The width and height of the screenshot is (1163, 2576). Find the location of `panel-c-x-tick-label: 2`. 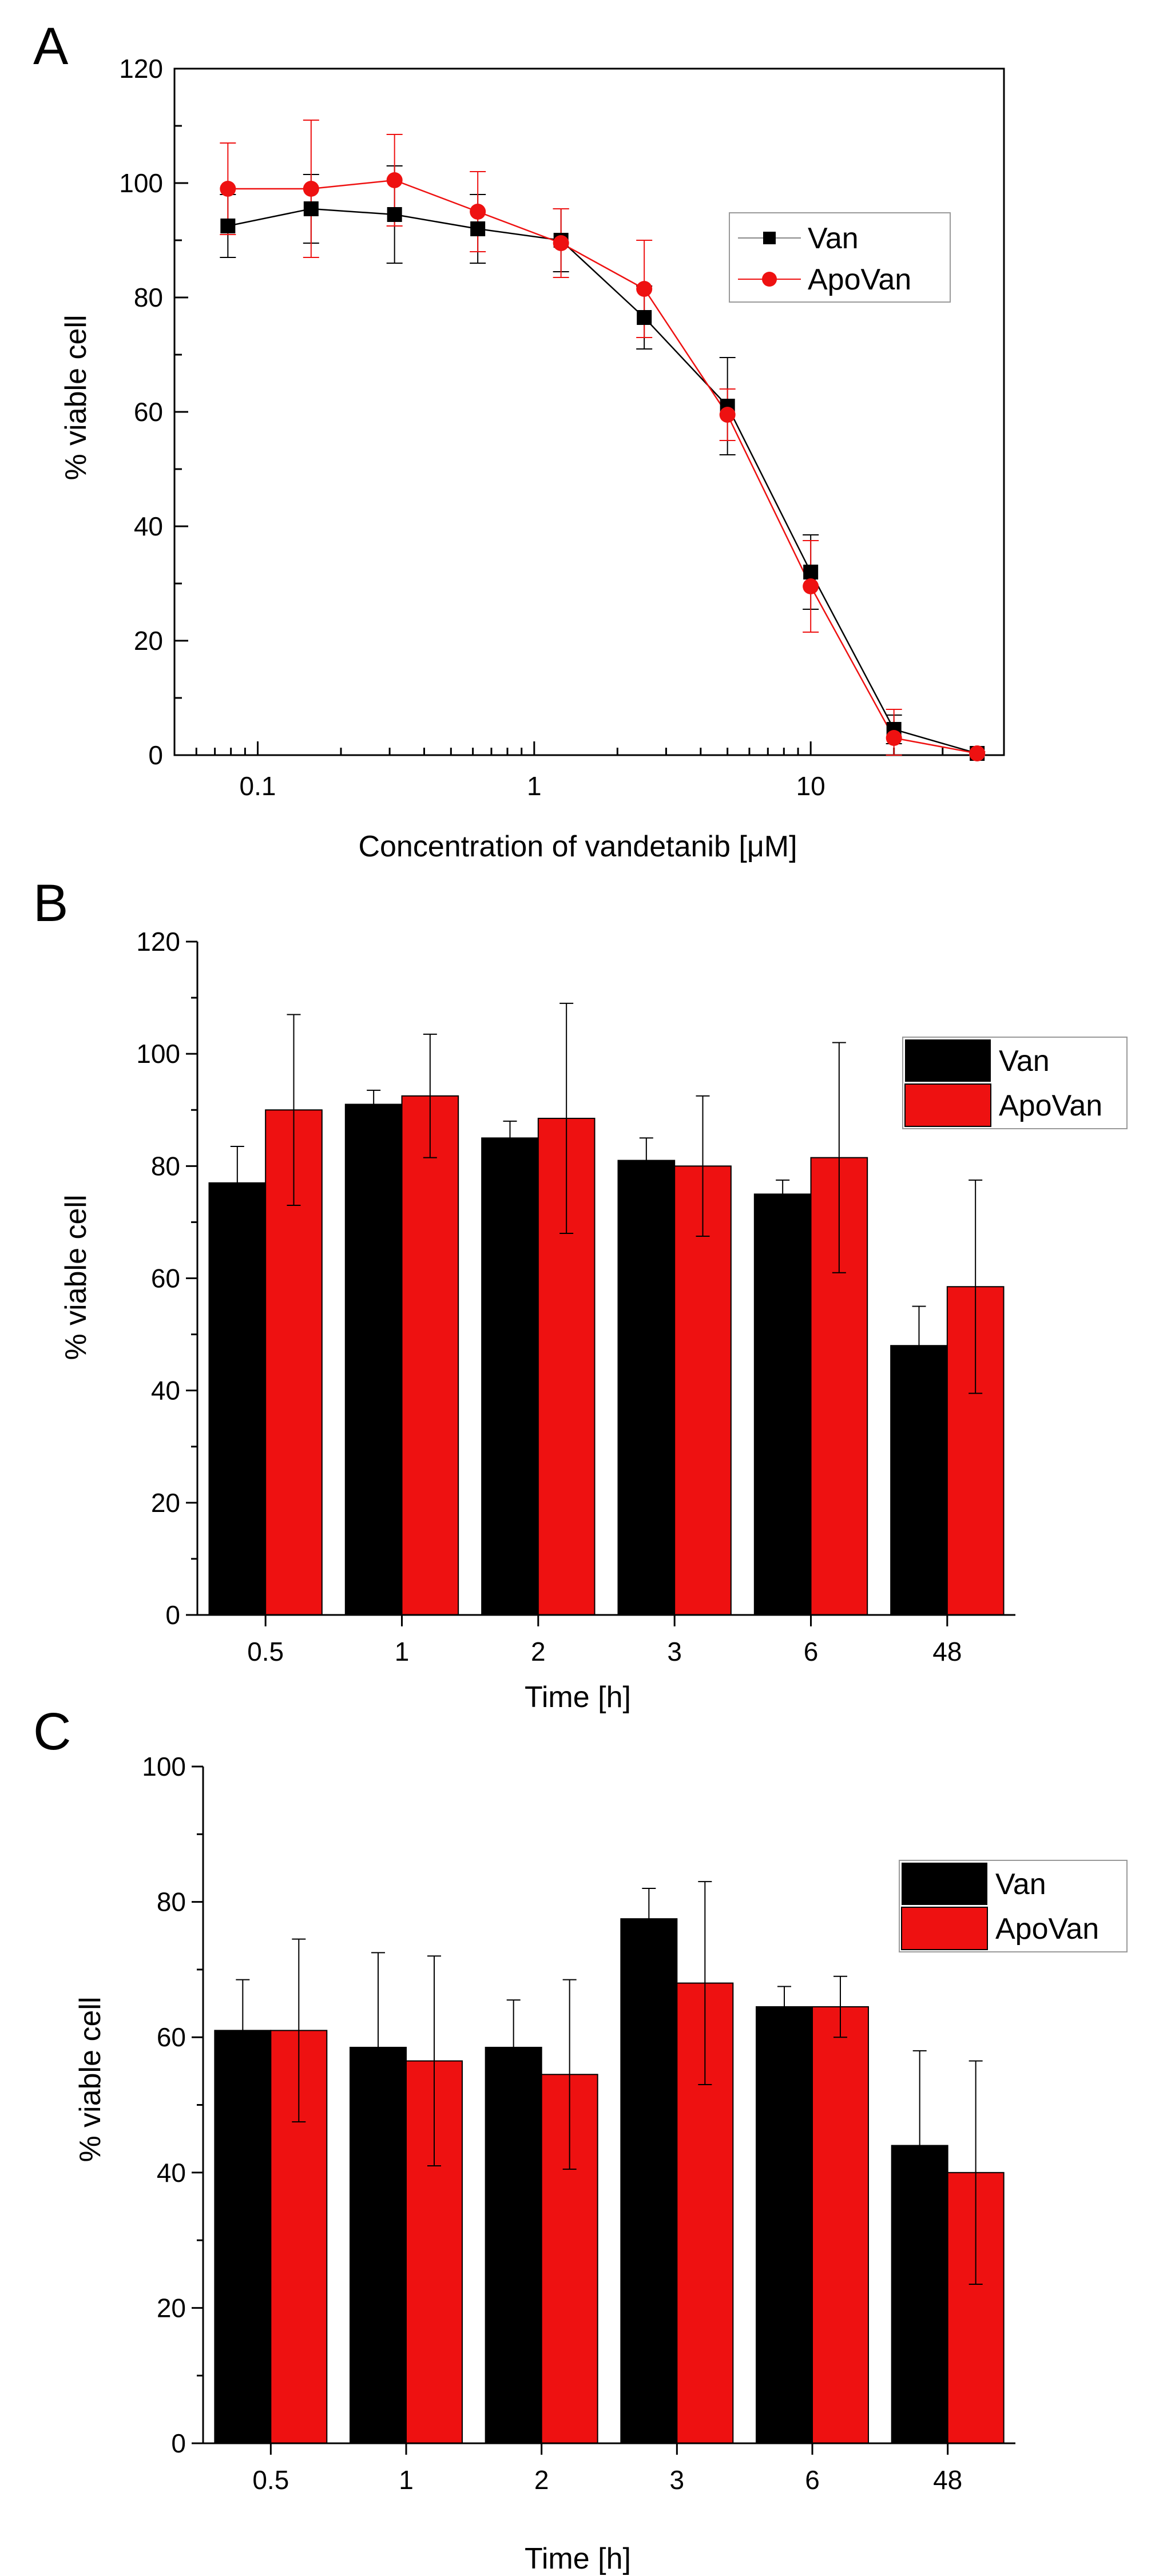

panel-c-x-tick-label: 2 is located at coordinates (541, 2480).